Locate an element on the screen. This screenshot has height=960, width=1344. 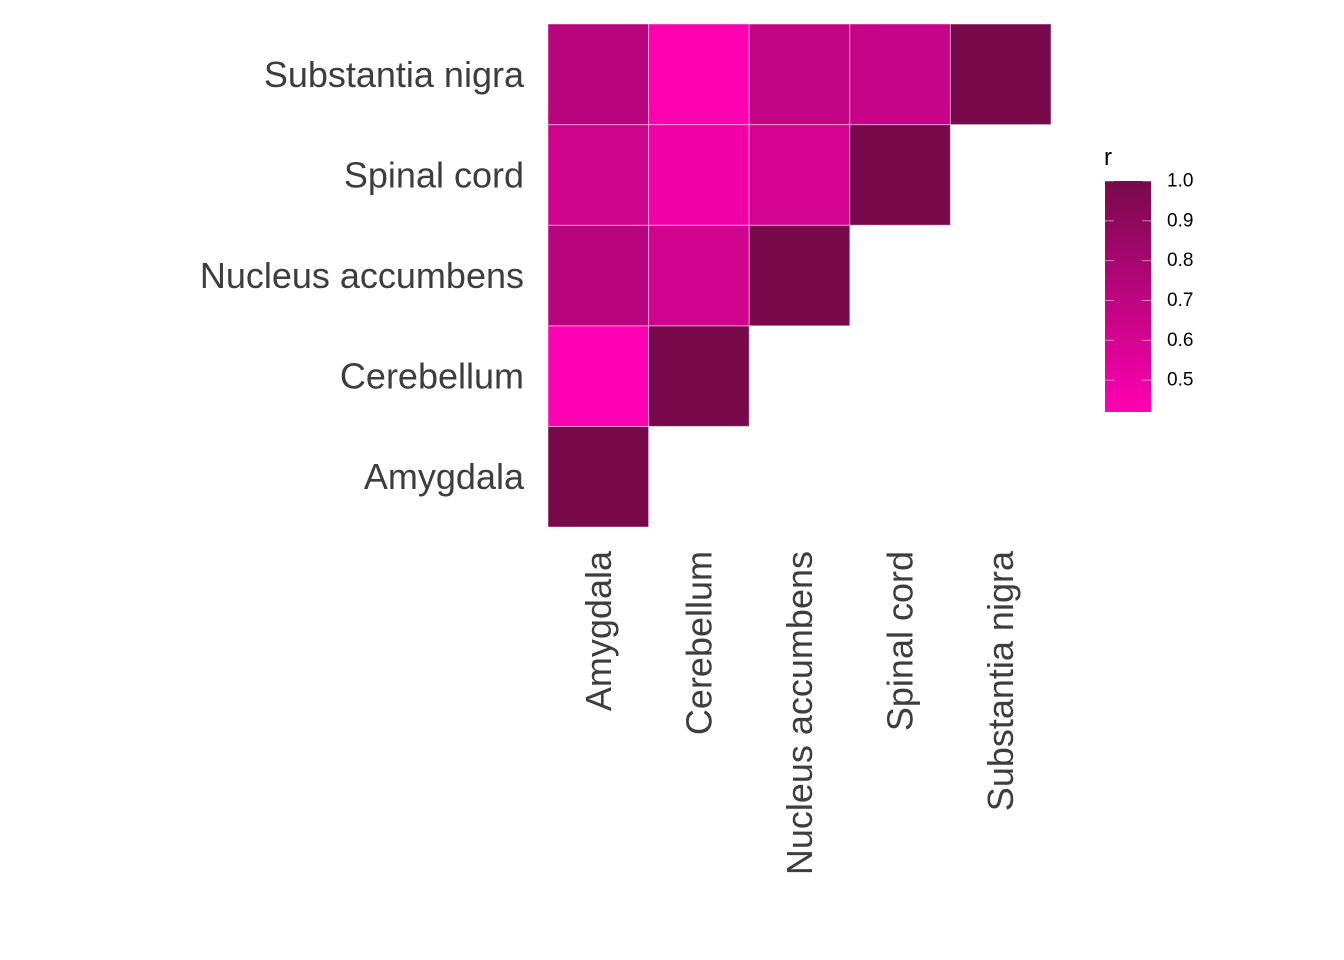
legend-tick-label: 0.6 is located at coordinates (1180, 340).